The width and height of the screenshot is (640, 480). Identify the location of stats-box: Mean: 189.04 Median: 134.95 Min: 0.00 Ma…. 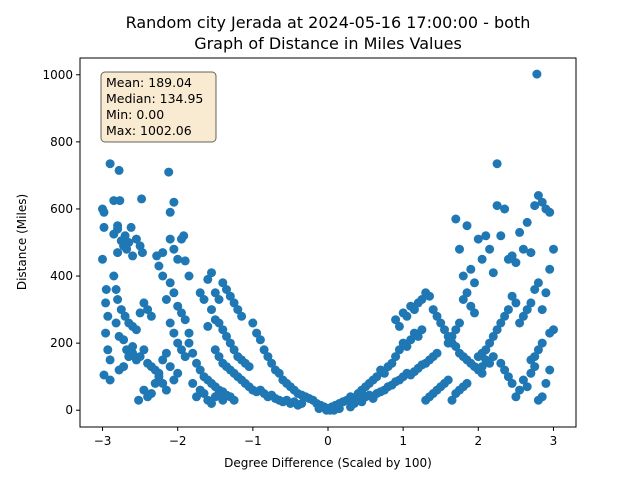
(158, 107).